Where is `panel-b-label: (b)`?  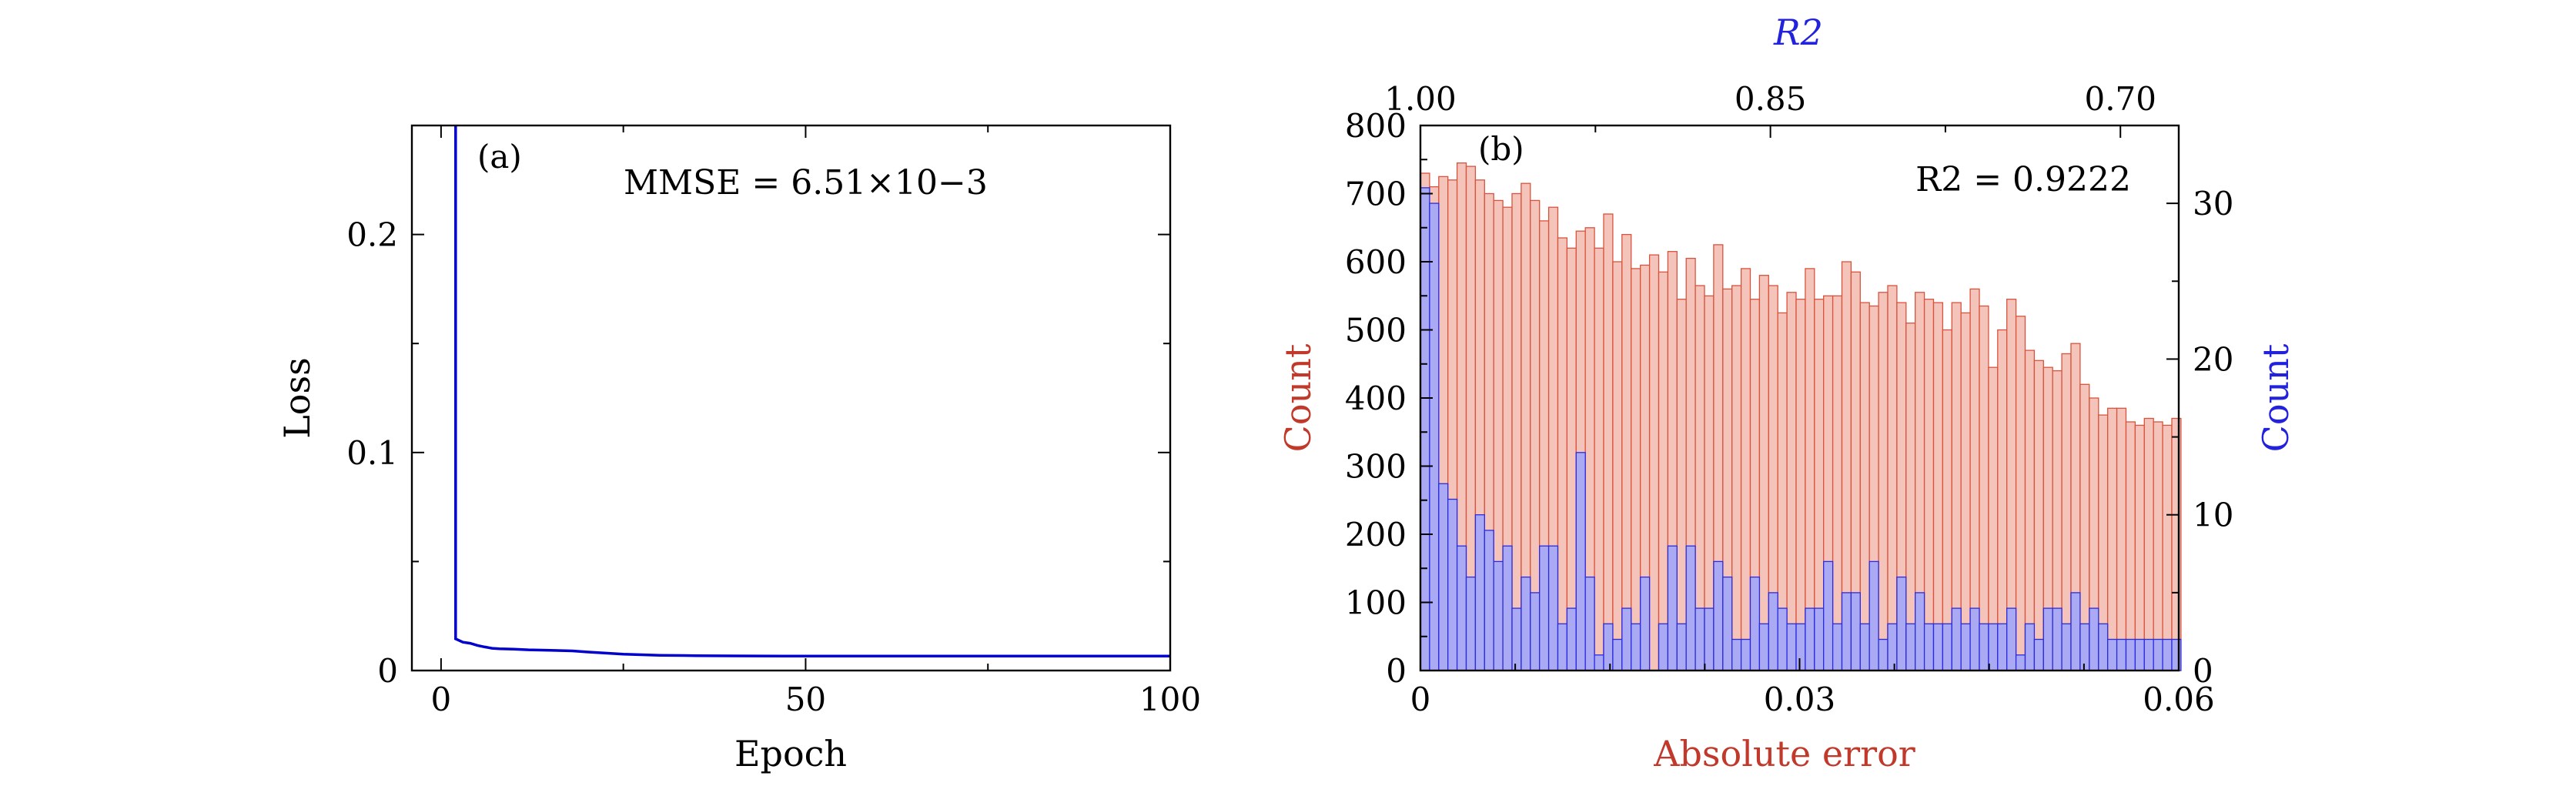
panel-b-label: (b) is located at coordinates (1501, 149).